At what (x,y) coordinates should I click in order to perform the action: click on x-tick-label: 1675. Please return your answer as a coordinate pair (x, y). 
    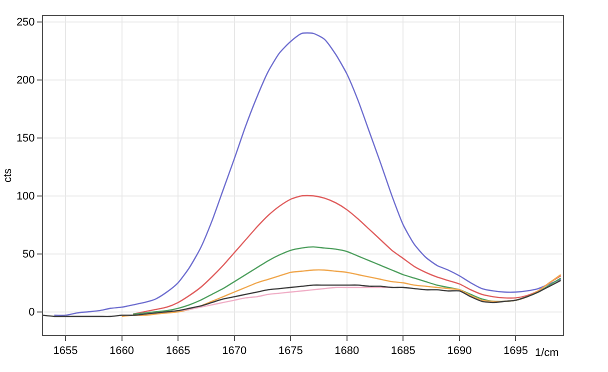
    Looking at the image, I should click on (290, 351).